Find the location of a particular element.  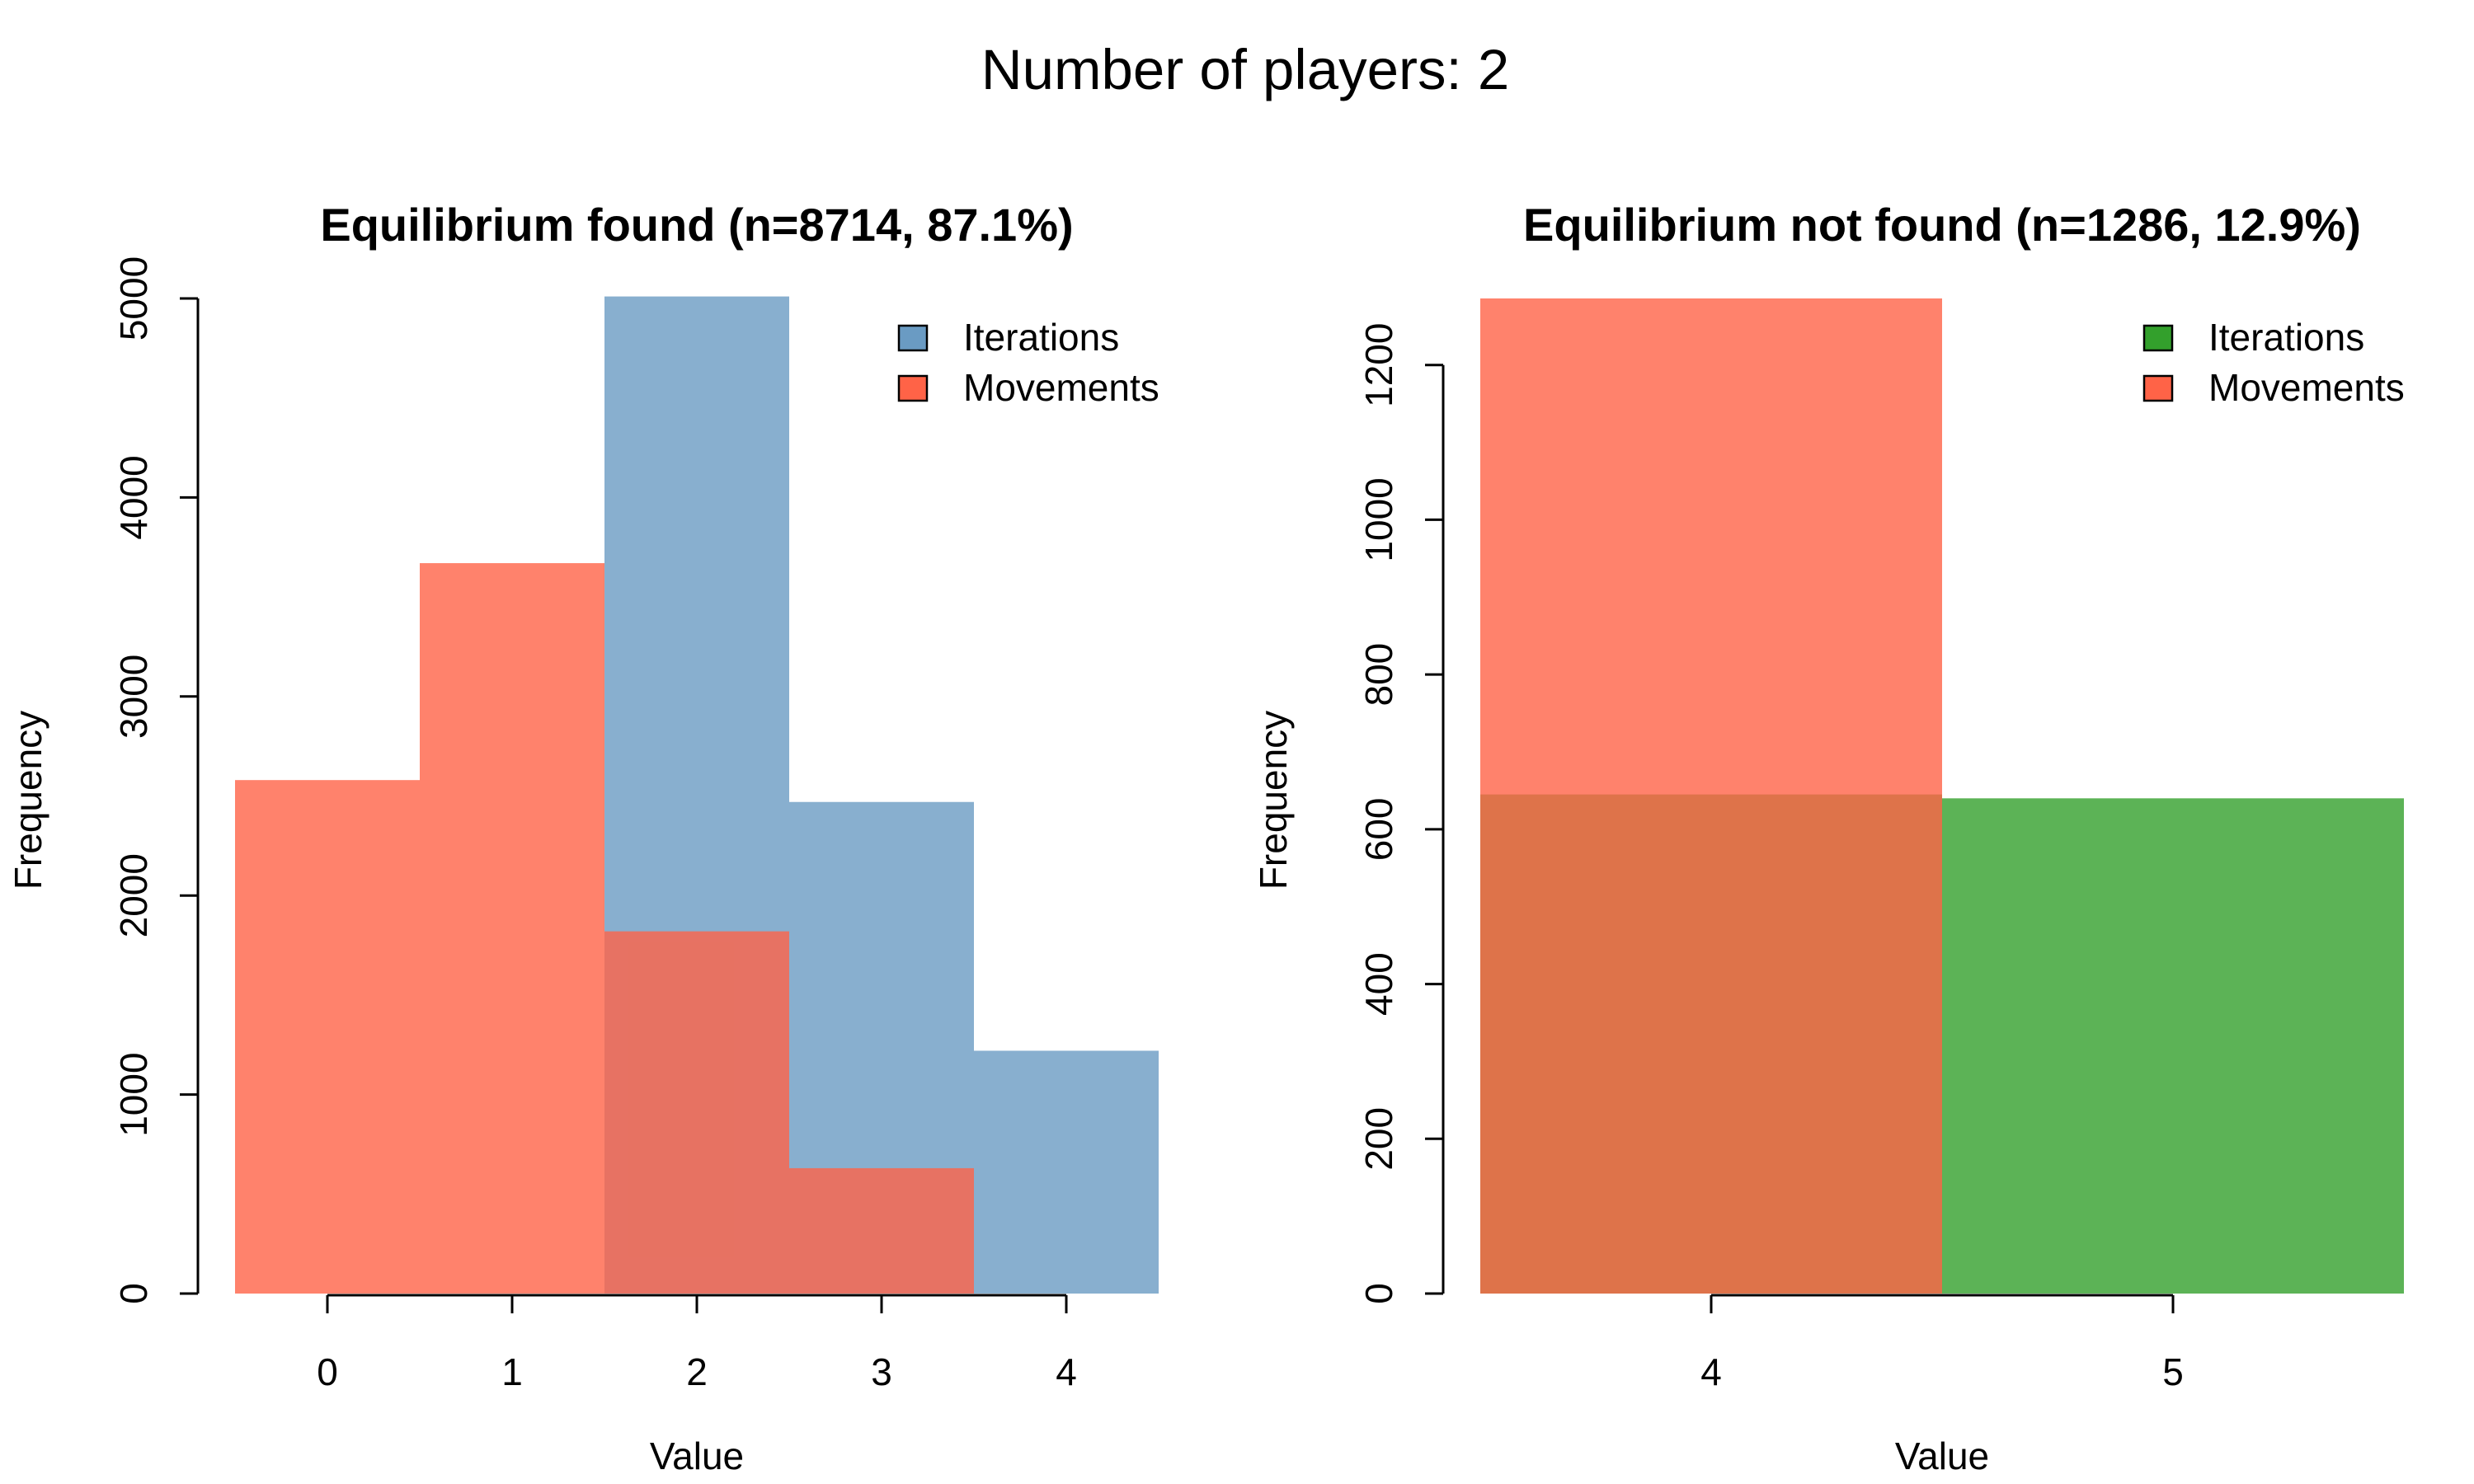

x-tick-label: 2 is located at coordinates (697, 1371).